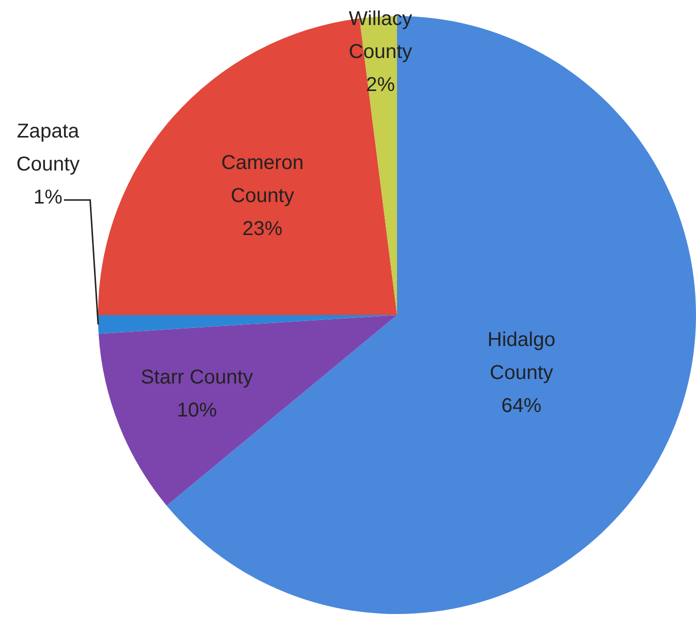  What do you see at coordinates (262, 179) in the screenshot?
I see `slice-label: Cameron County` at bounding box center [262, 179].